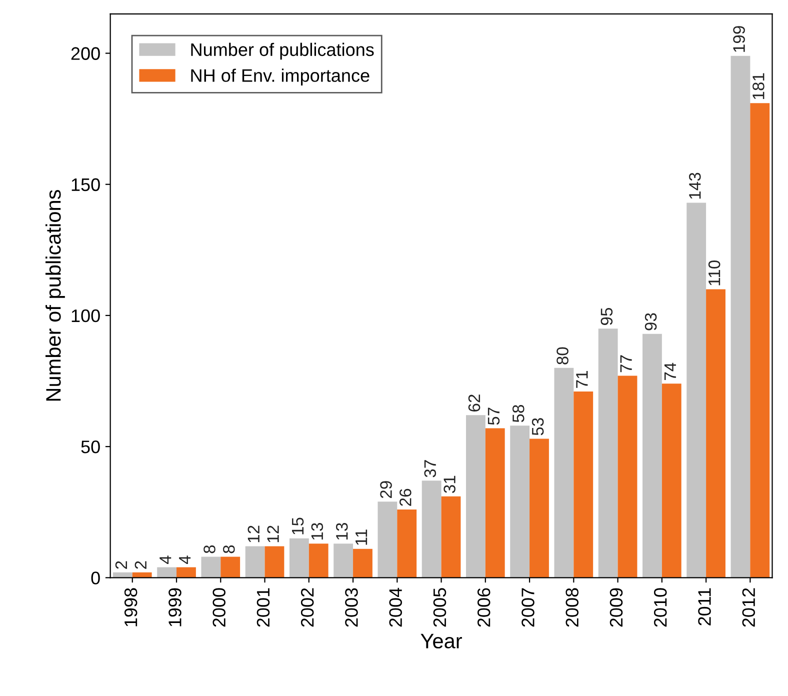 The height and width of the screenshot is (696, 788). I want to click on x-tick-label: 2001, so click(263, 607).